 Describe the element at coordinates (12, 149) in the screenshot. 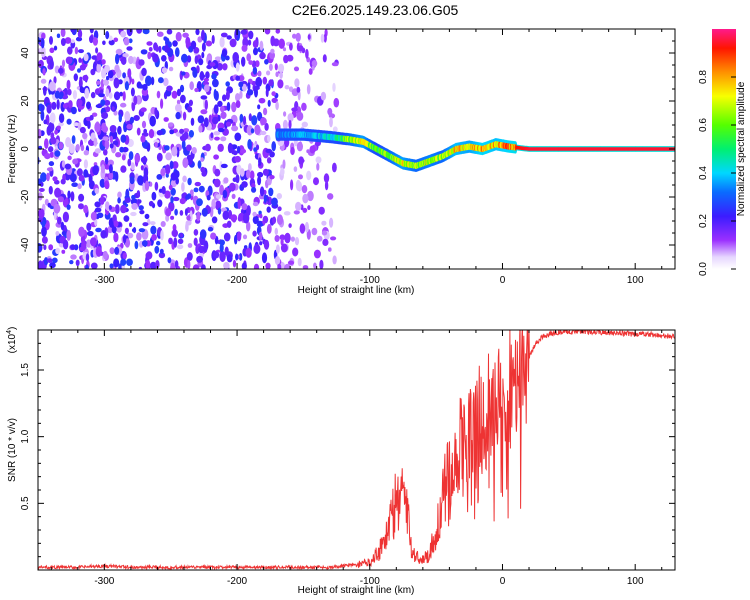

I see `spectrogram-y-axis-label: Frequency (Hz)` at that location.